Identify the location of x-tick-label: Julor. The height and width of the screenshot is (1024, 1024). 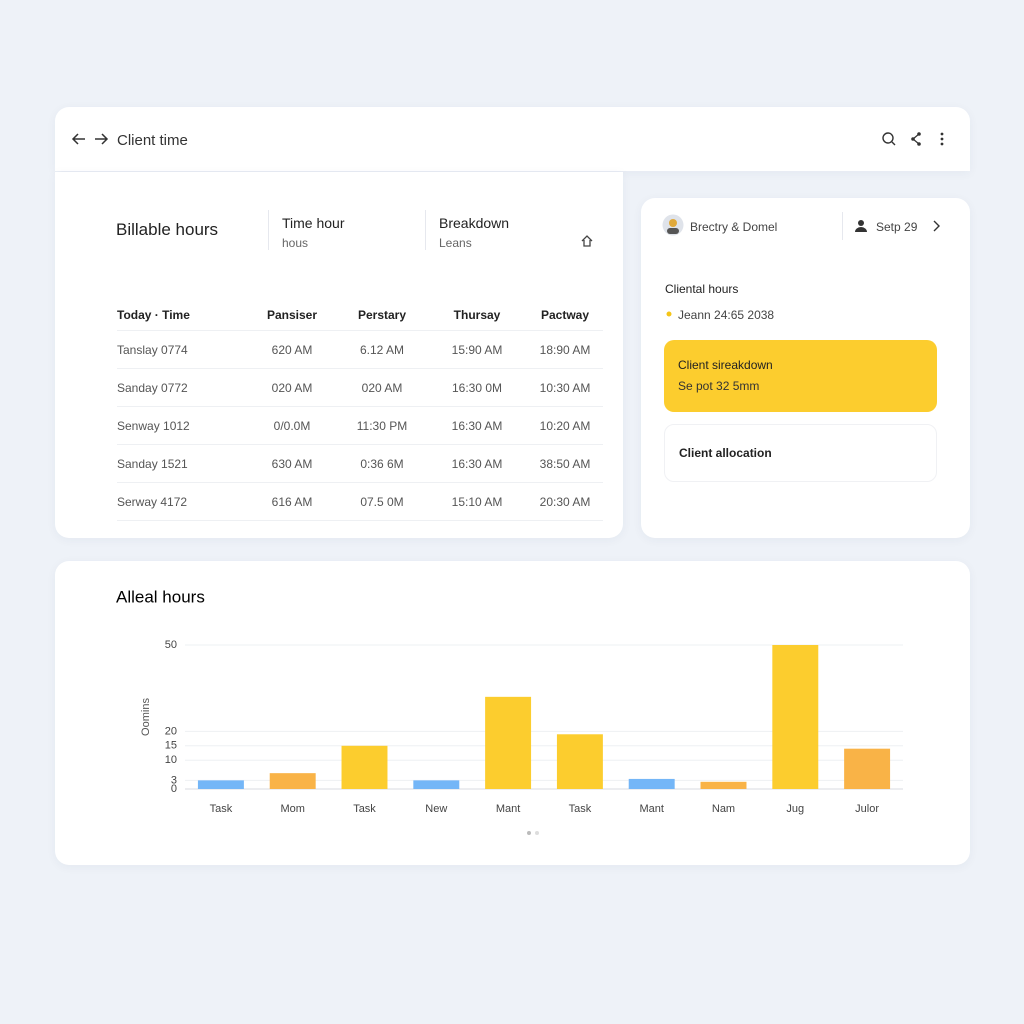
(867, 809).